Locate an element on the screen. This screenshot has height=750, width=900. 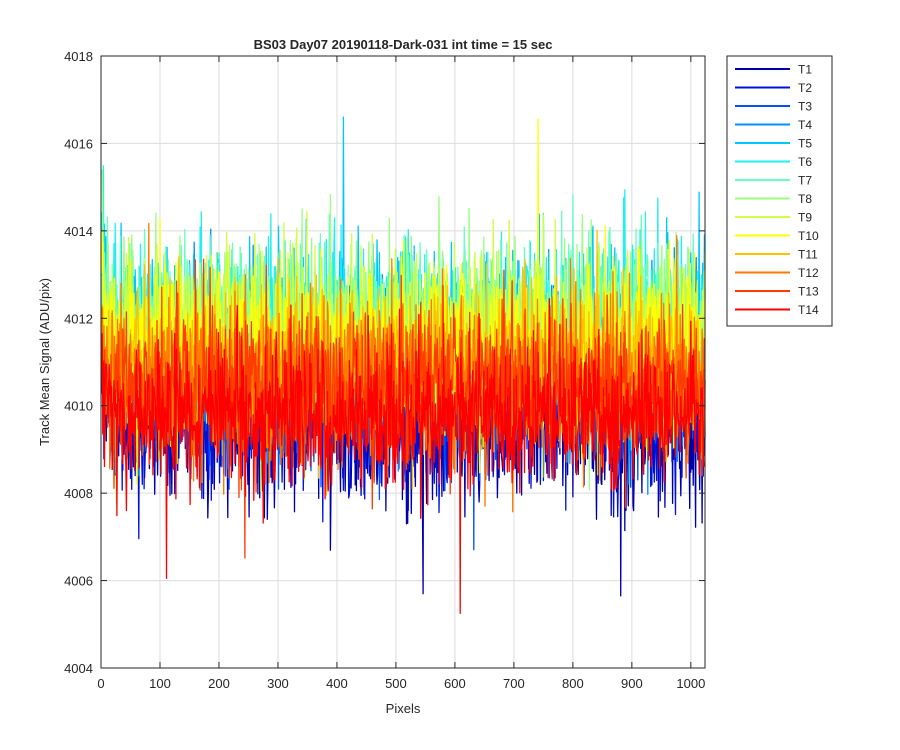
y-tick-label: 4018 is located at coordinates (78, 56).